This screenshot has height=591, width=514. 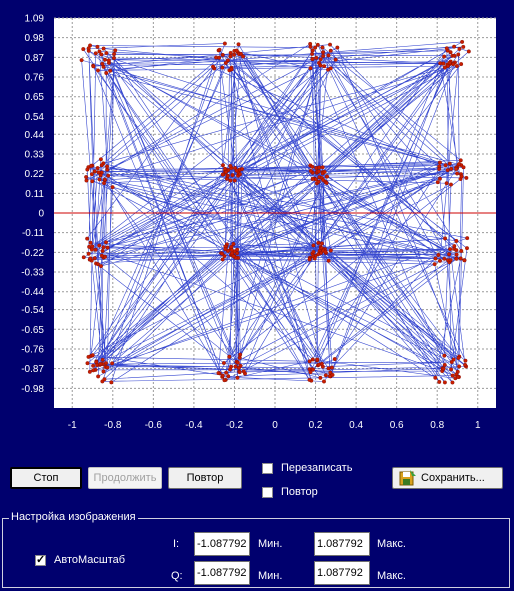 I want to click on overwrite-checkbox-box, so click(x=267, y=468).